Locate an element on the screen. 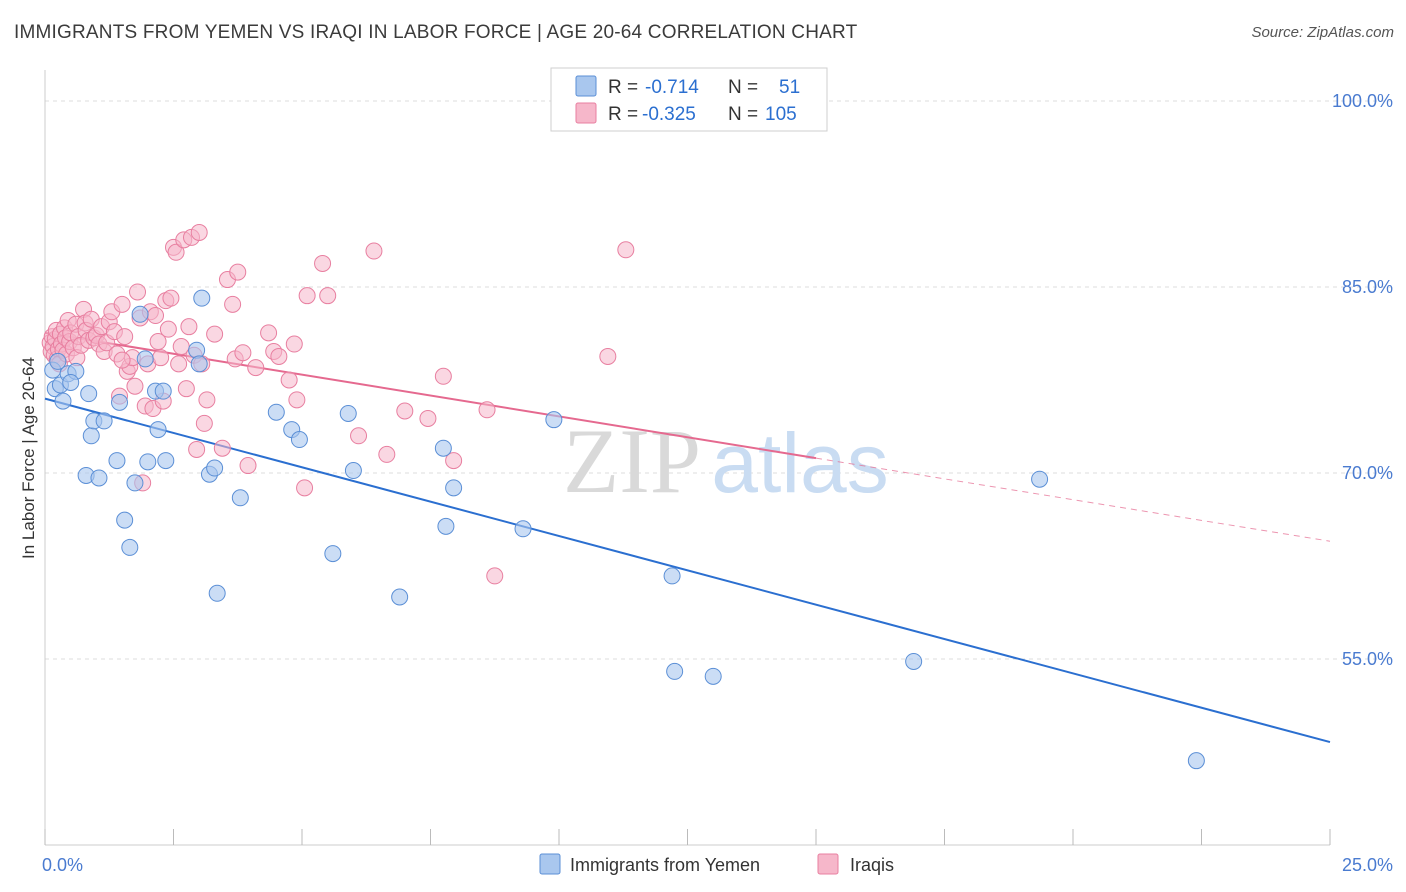 The height and width of the screenshot is (892, 1406). y-tick-label-0: 100.0% is located at coordinates (1362, 101).